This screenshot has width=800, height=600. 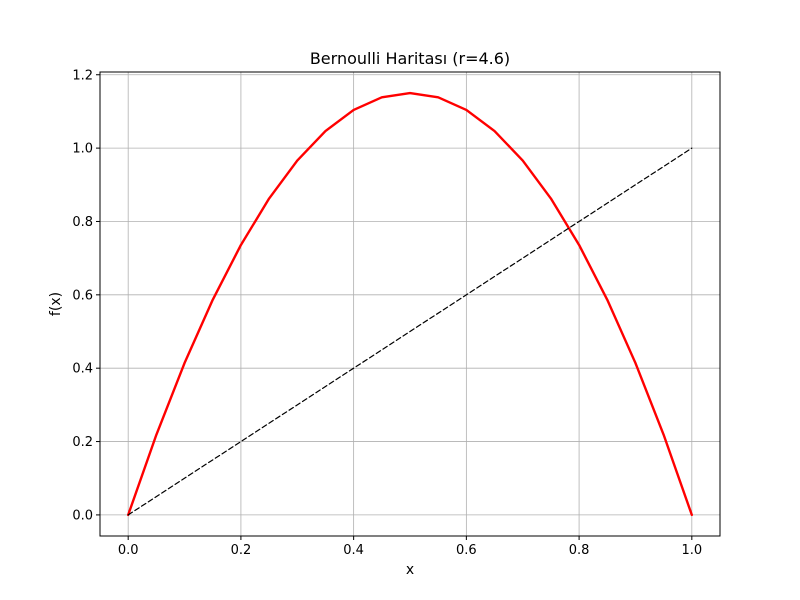 What do you see at coordinates (466, 550) in the screenshot?
I see `x-tick-label-3: 0.6` at bounding box center [466, 550].